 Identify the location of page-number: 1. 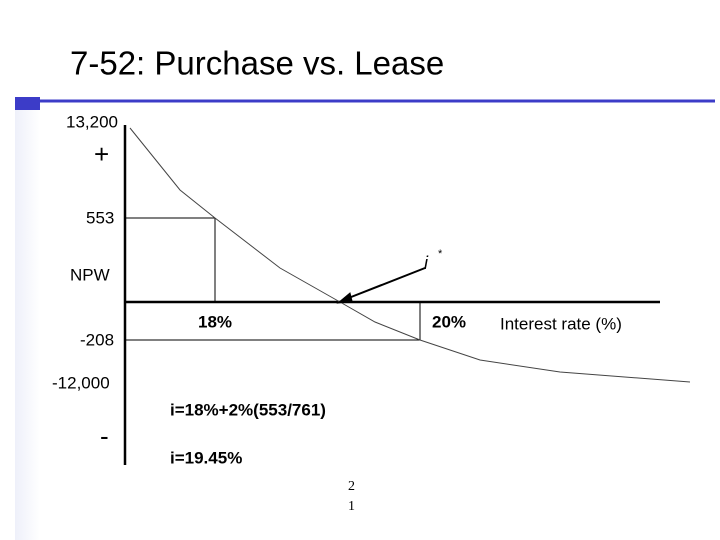
(351, 506).